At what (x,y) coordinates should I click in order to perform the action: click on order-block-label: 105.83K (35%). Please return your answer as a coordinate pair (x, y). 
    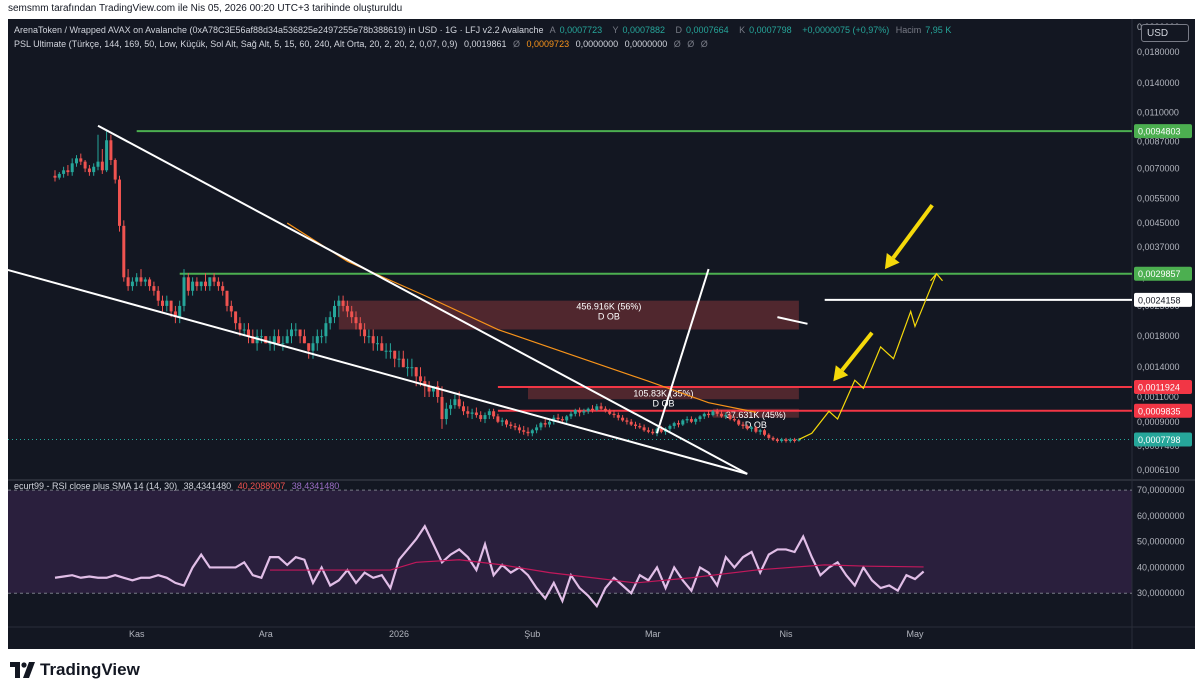
    Looking at the image, I should click on (663, 393).